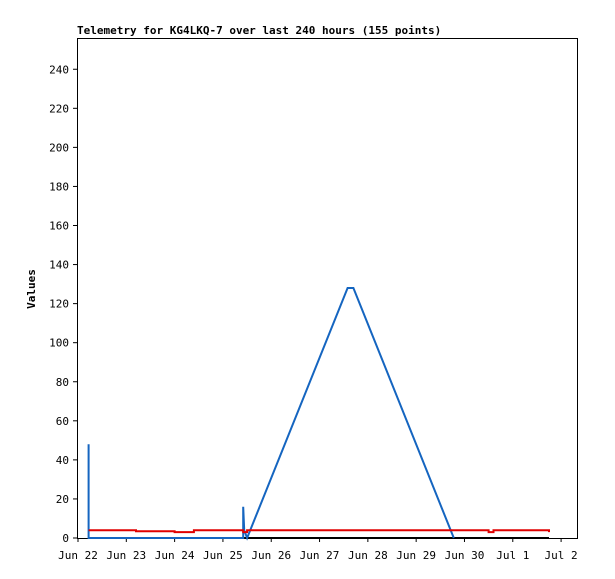 Image resolution: width=615 pixels, height=579 pixels. Describe the element at coordinates (223, 555) in the screenshot. I see `x-tick-label: Jun 25` at that location.